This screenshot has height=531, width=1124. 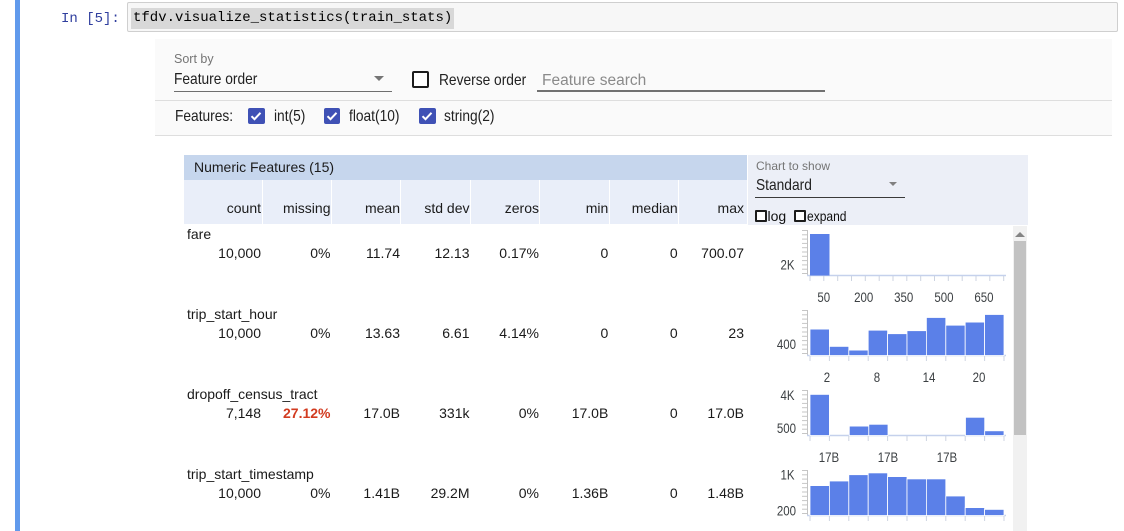 I want to click on svg-text: 2K, so click(x=787, y=264).